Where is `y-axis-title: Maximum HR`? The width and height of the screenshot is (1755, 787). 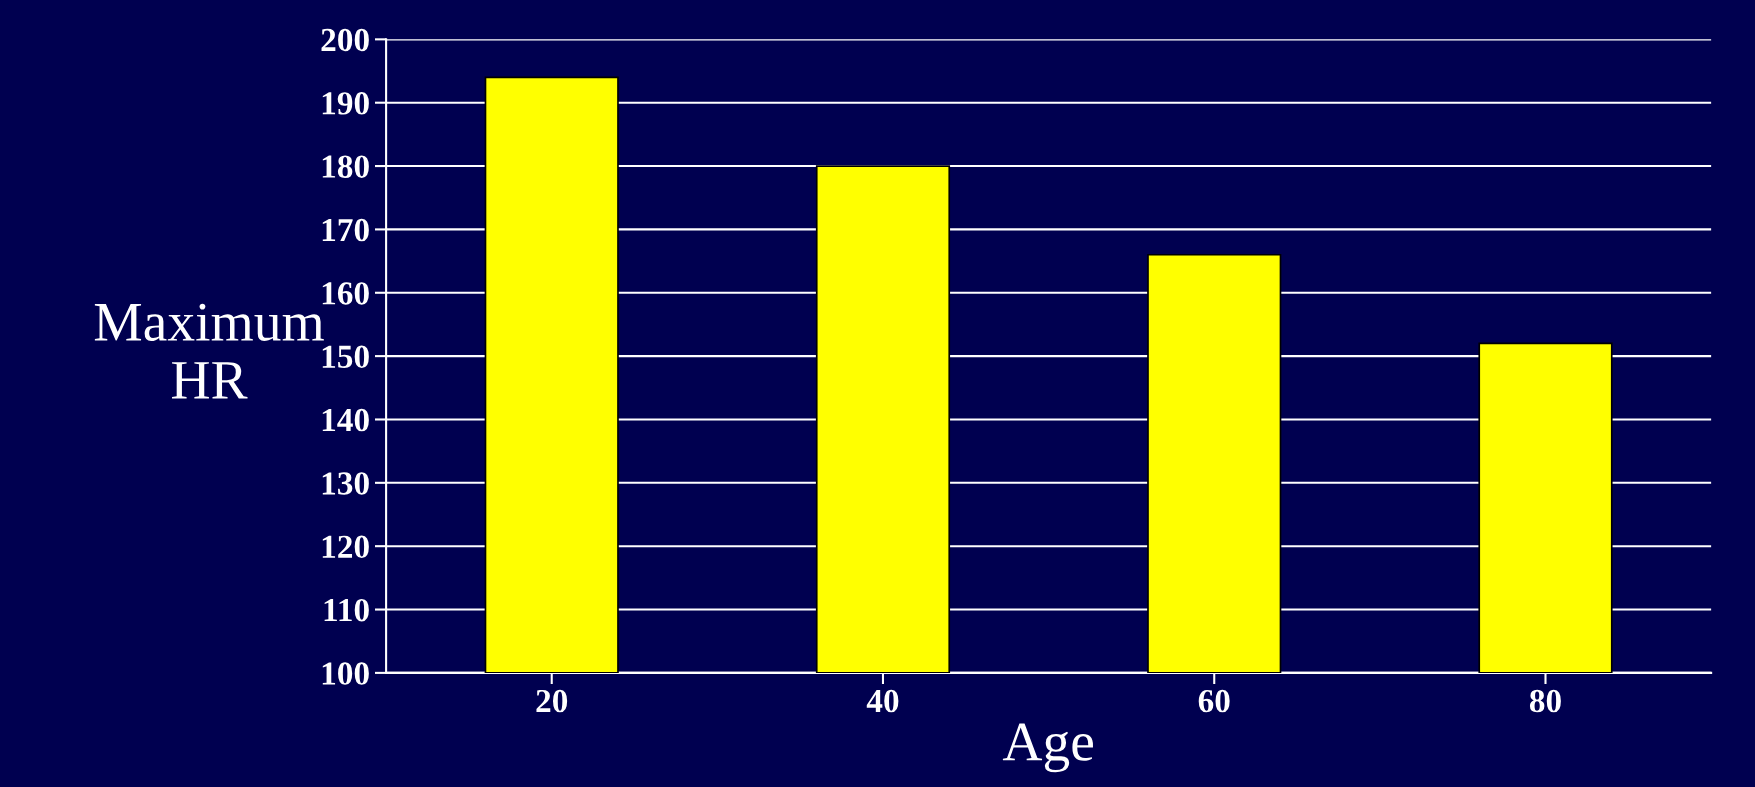 y-axis-title: Maximum HR is located at coordinates (209, 351).